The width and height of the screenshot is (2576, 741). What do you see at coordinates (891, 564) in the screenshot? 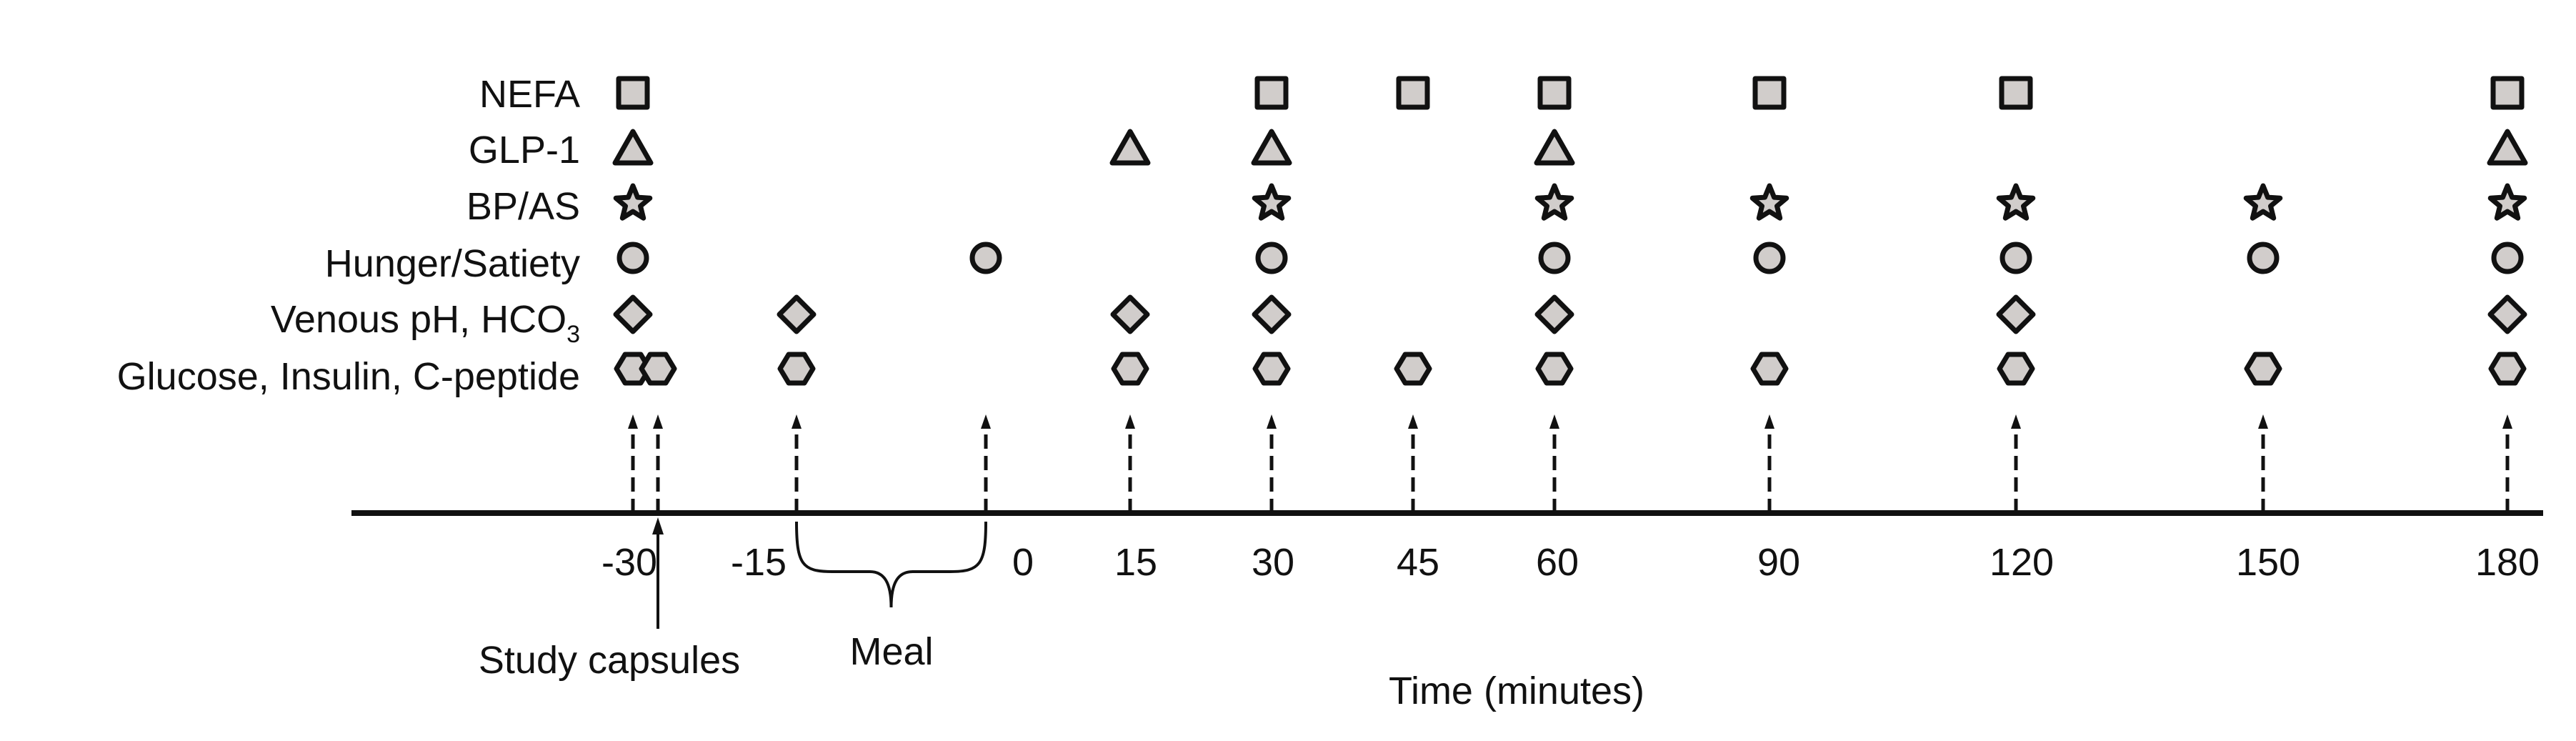
I see `meal-brace` at bounding box center [891, 564].